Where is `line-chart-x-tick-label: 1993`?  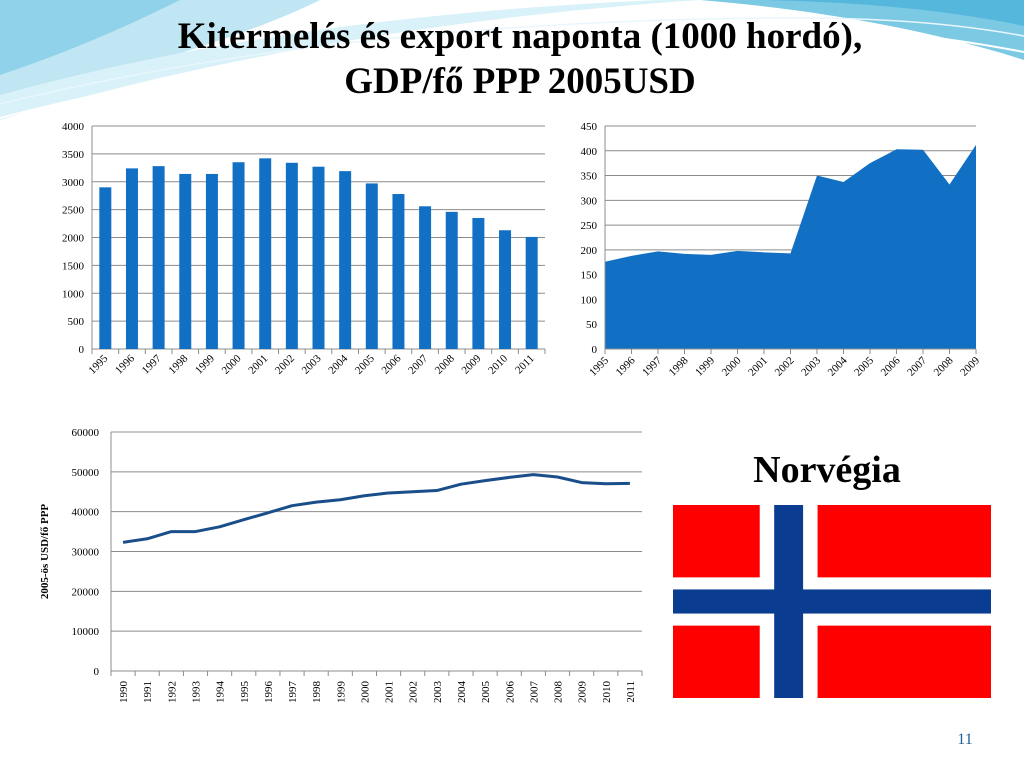
line-chart-x-tick-label: 1993 is located at coordinates (196, 692).